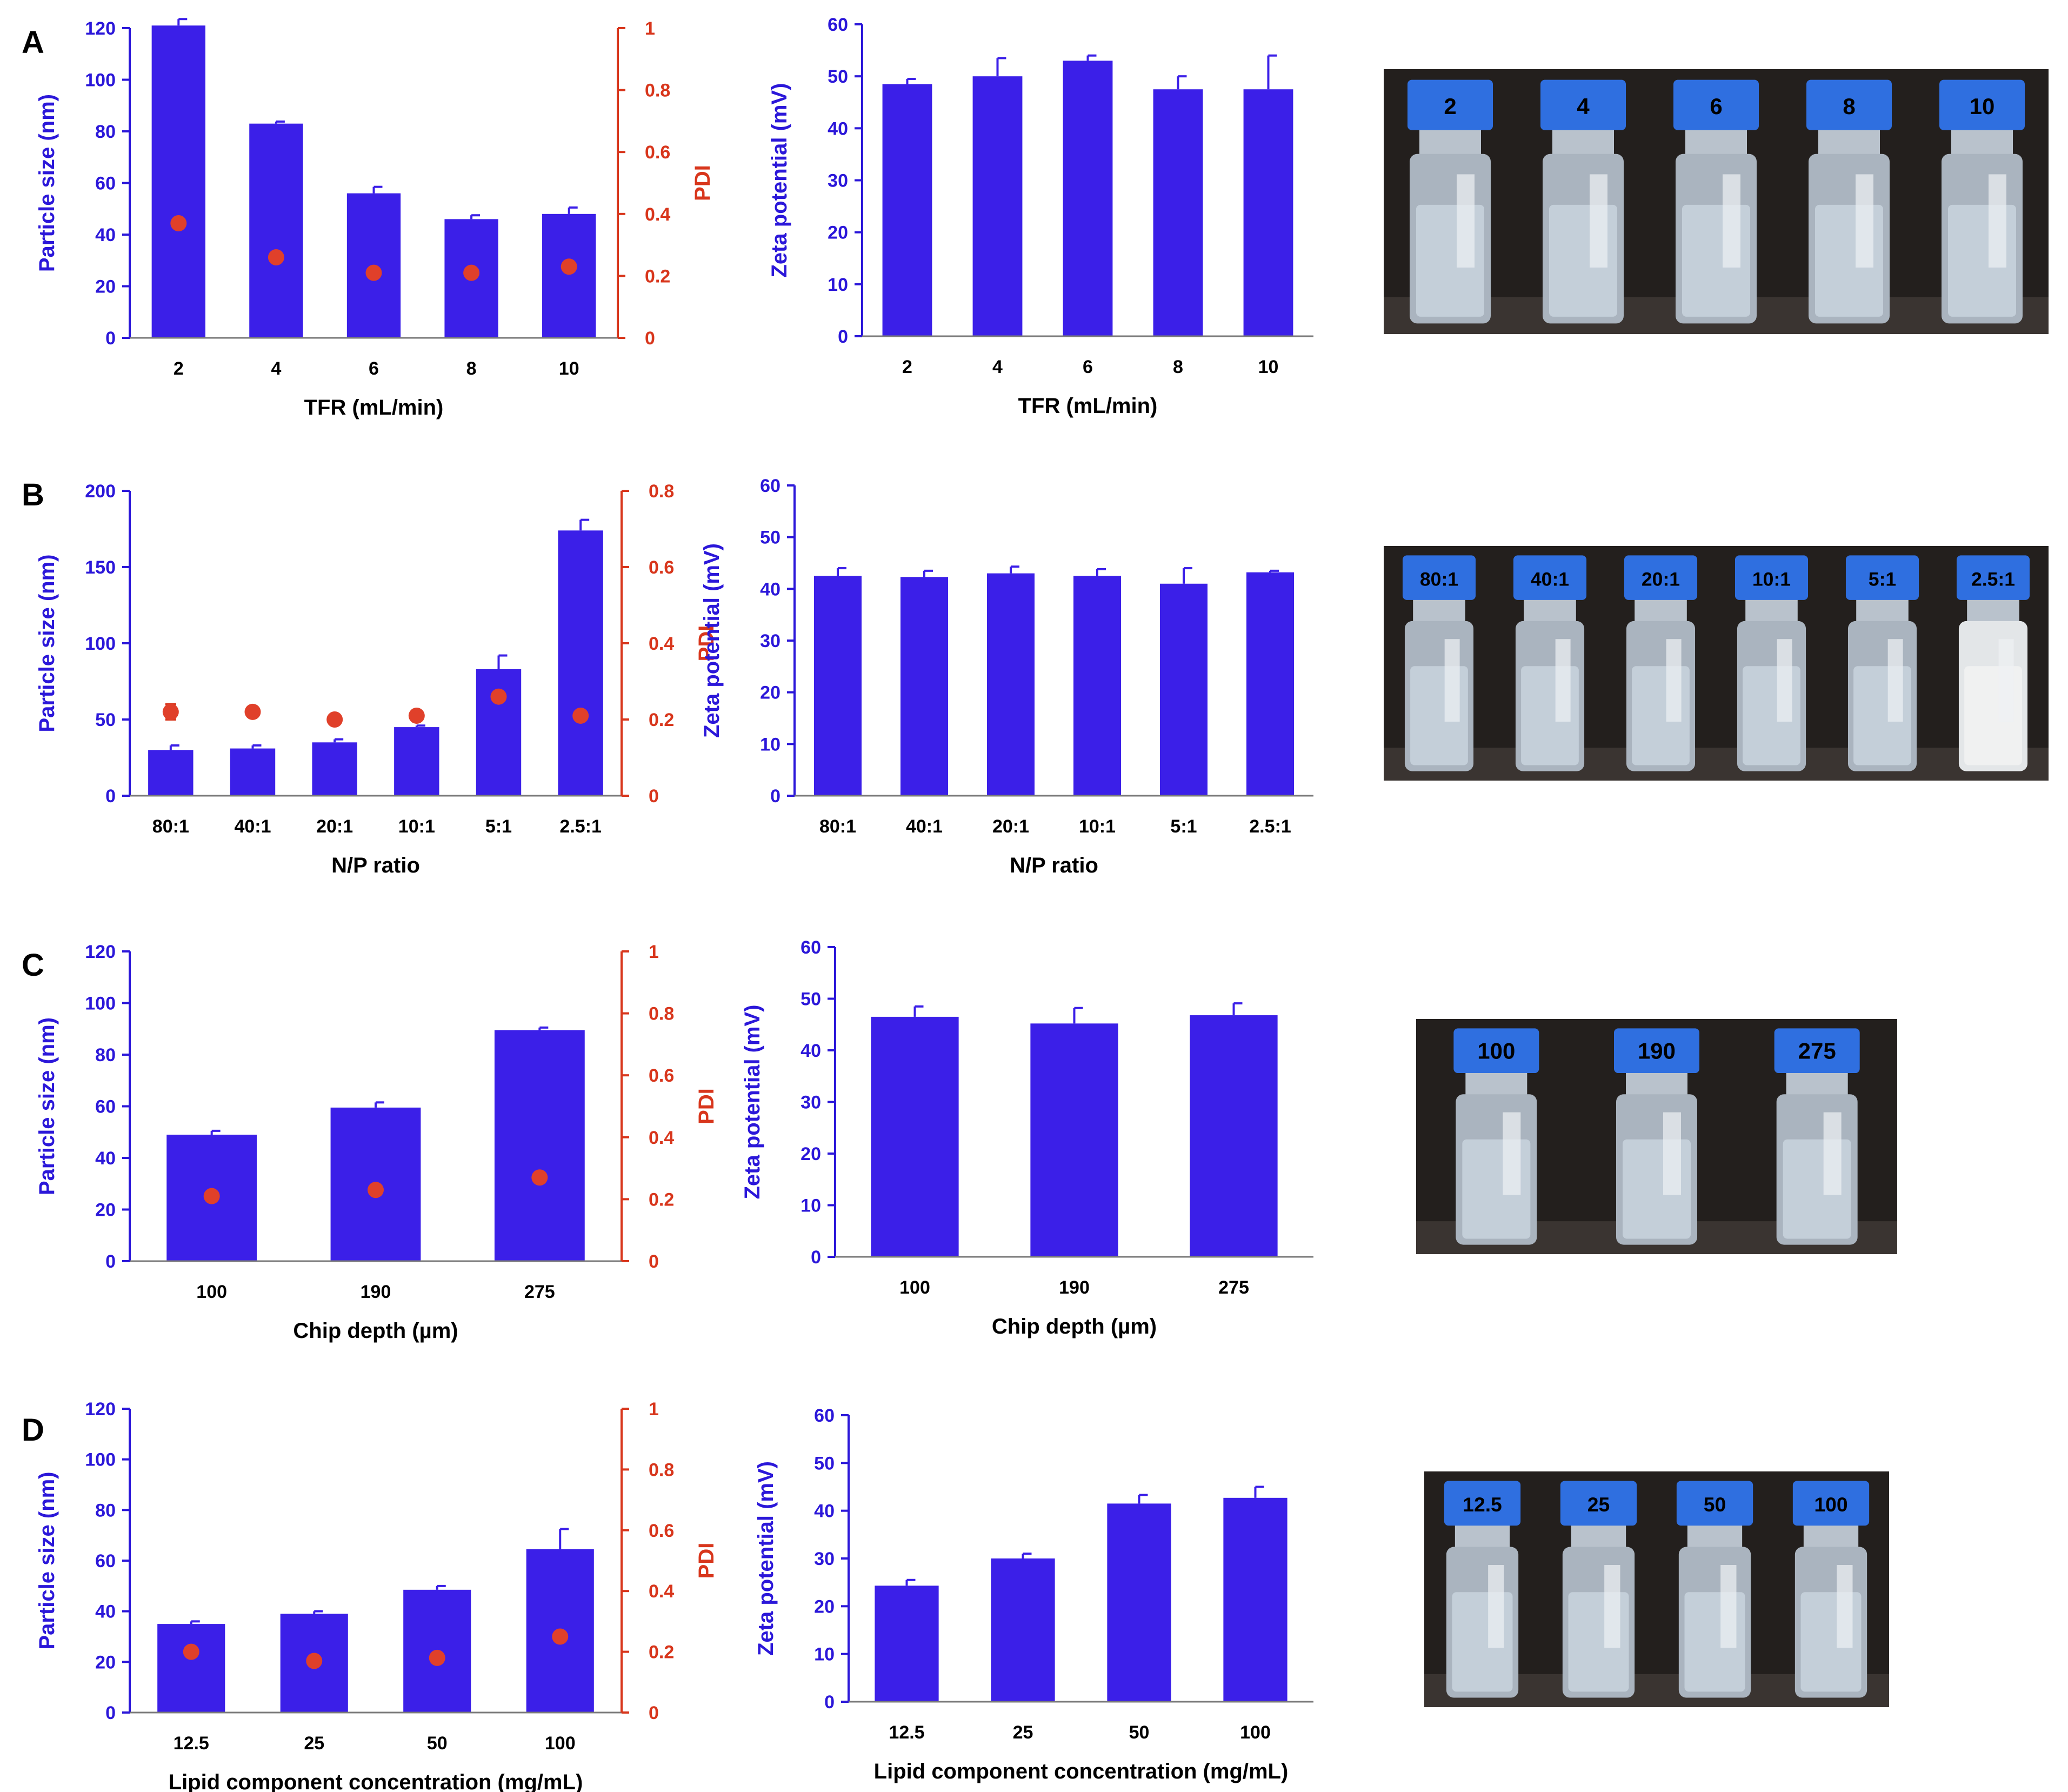  Describe the element at coordinates (375, 1331) in the screenshot. I see `x-axis-title: Chip depth (µm)` at that location.